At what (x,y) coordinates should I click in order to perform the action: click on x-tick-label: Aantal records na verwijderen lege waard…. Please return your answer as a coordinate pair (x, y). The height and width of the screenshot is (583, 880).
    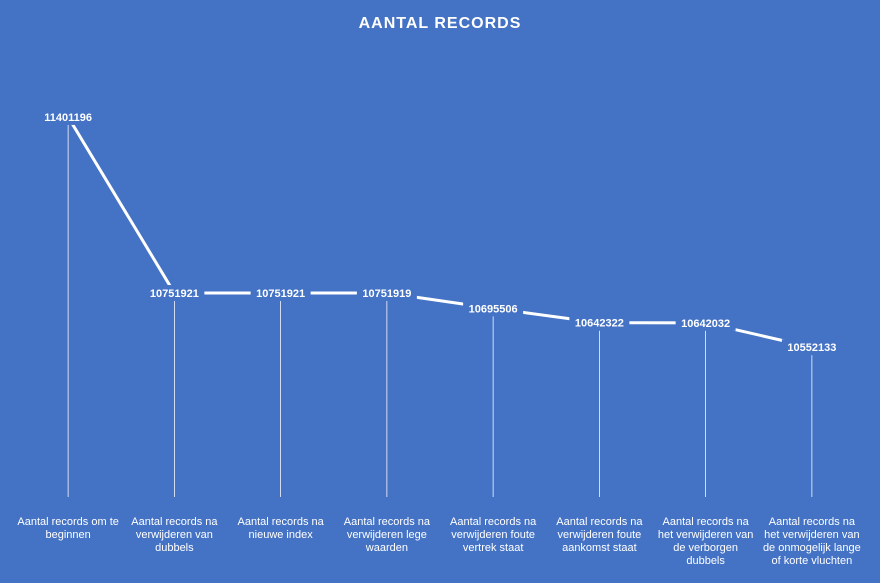
    Looking at the image, I should click on (386, 535).